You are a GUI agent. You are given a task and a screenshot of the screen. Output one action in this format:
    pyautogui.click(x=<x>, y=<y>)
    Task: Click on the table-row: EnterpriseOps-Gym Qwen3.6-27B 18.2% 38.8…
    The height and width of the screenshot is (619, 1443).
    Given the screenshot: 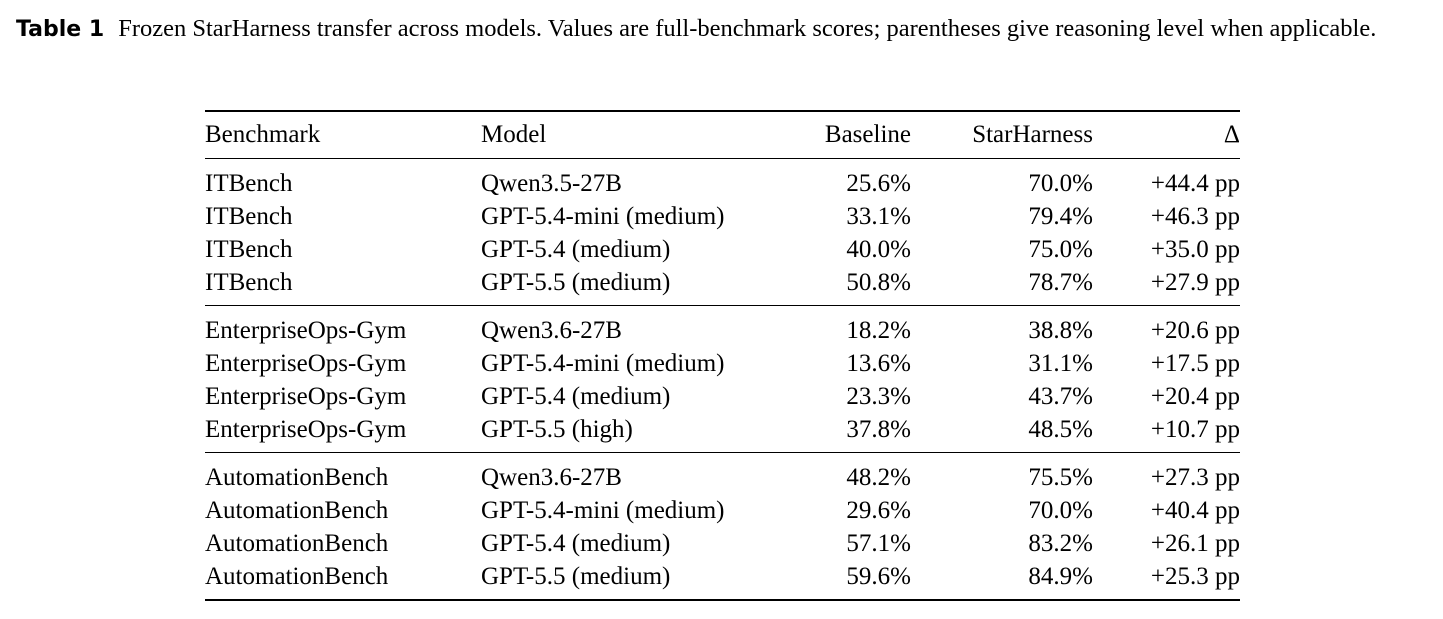 What is the action you would take?
    pyautogui.click(x=722, y=326)
    